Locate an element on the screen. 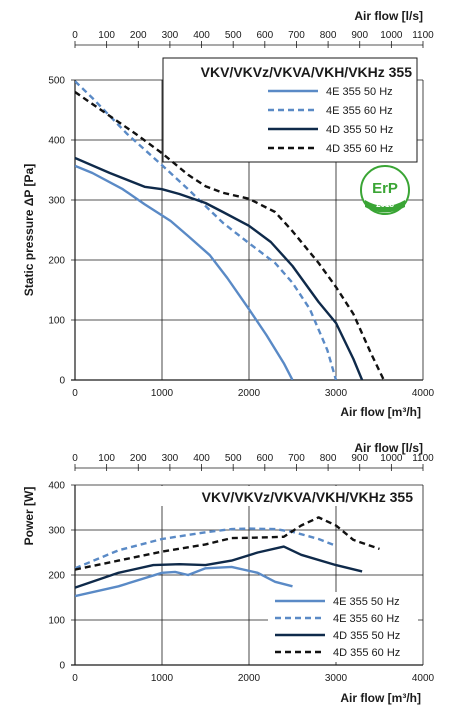 The image size is (453, 714). bottom-legend-box is located at coordinates (343, 627).